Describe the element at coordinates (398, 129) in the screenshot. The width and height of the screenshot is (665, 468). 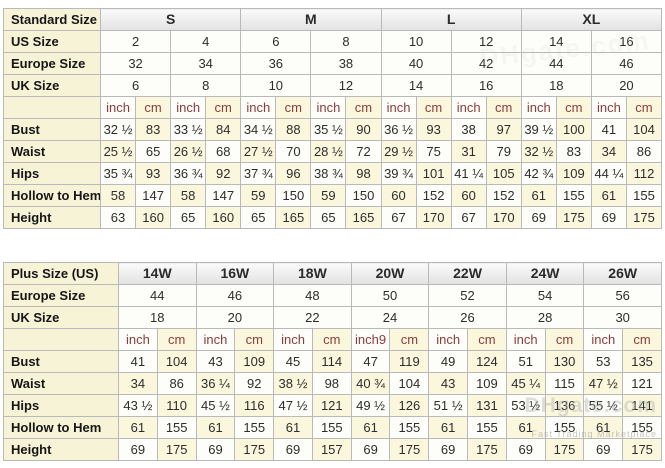
I see `measure-cell: 36 ½` at that location.